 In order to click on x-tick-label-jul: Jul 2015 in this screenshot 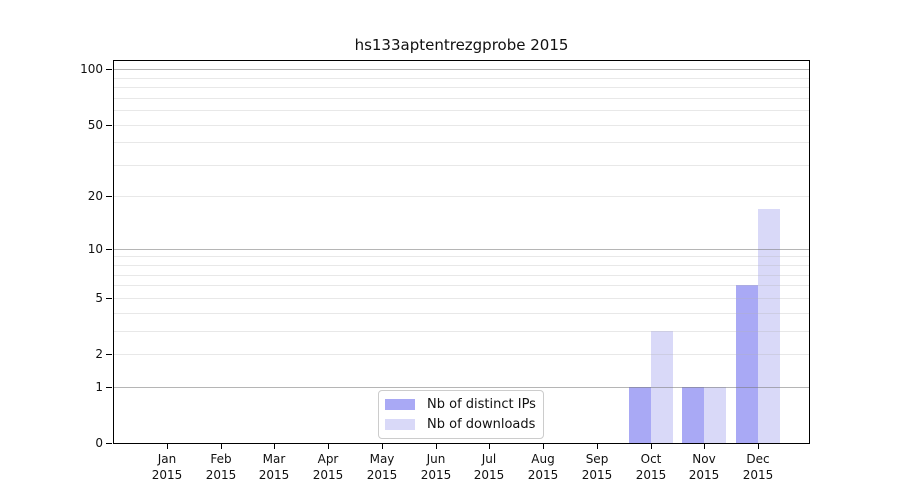, I will do `click(489, 467)`.